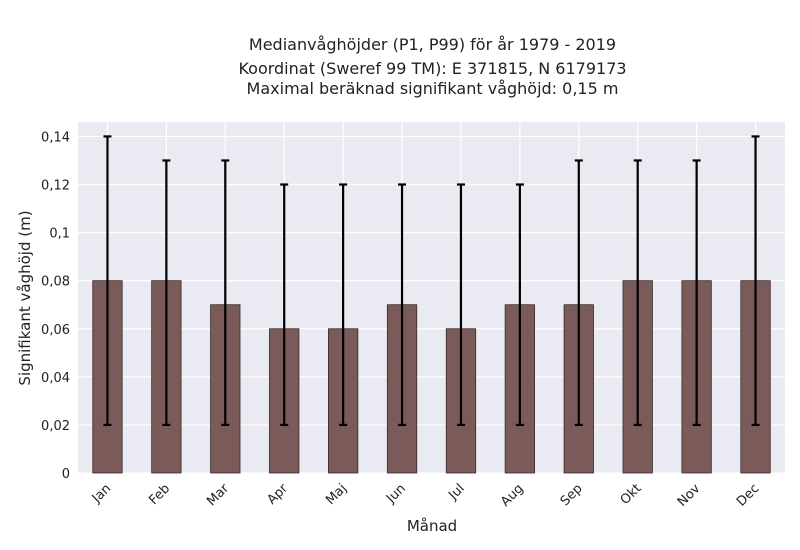 This screenshot has height=550, width=800. I want to click on x-tick-label-feb: Feb, so click(159, 494).